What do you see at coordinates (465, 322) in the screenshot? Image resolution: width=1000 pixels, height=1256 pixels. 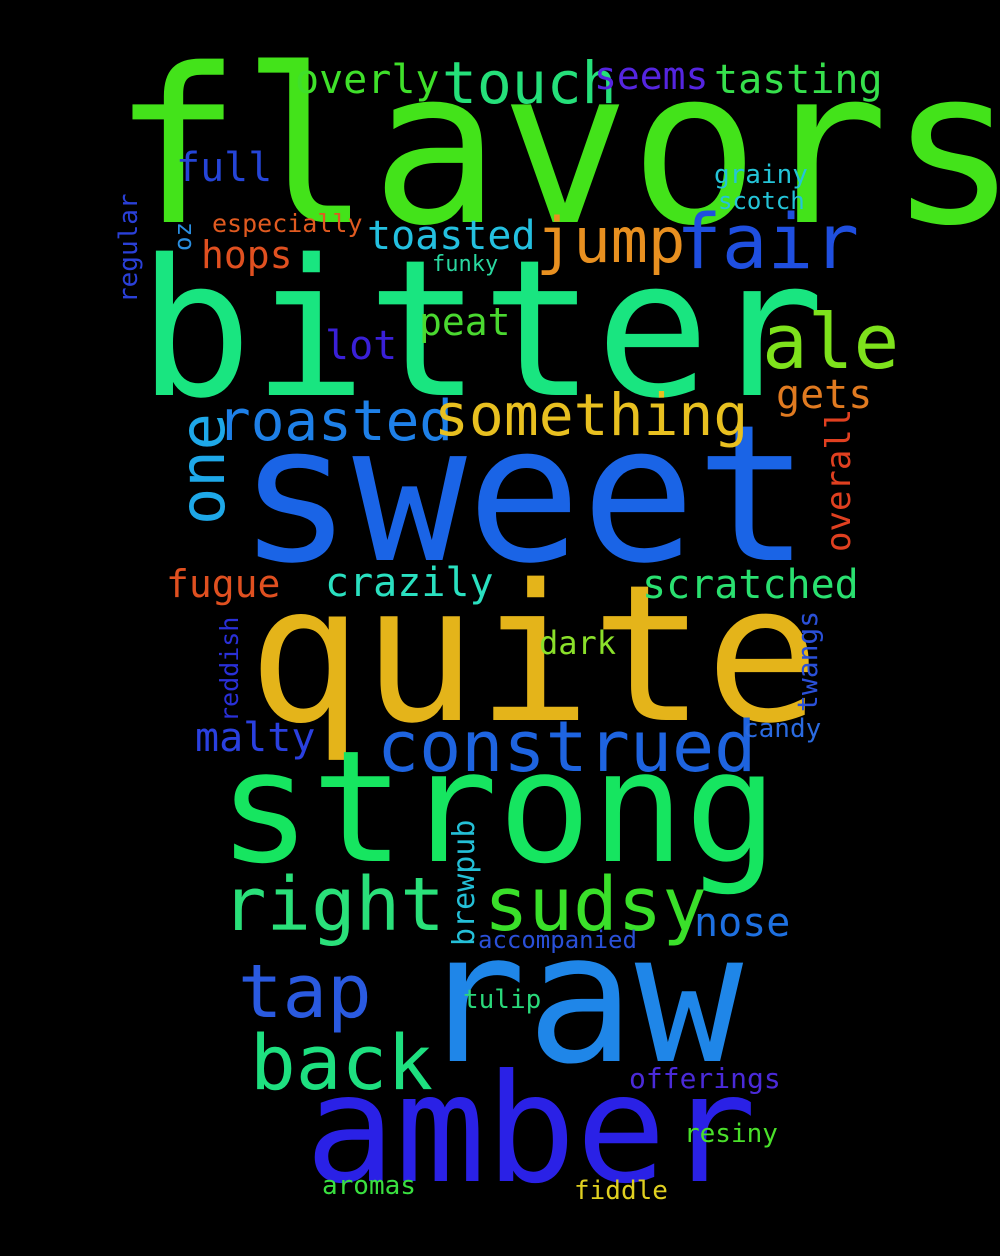 I see `word-peat: peat` at bounding box center [465, 322].